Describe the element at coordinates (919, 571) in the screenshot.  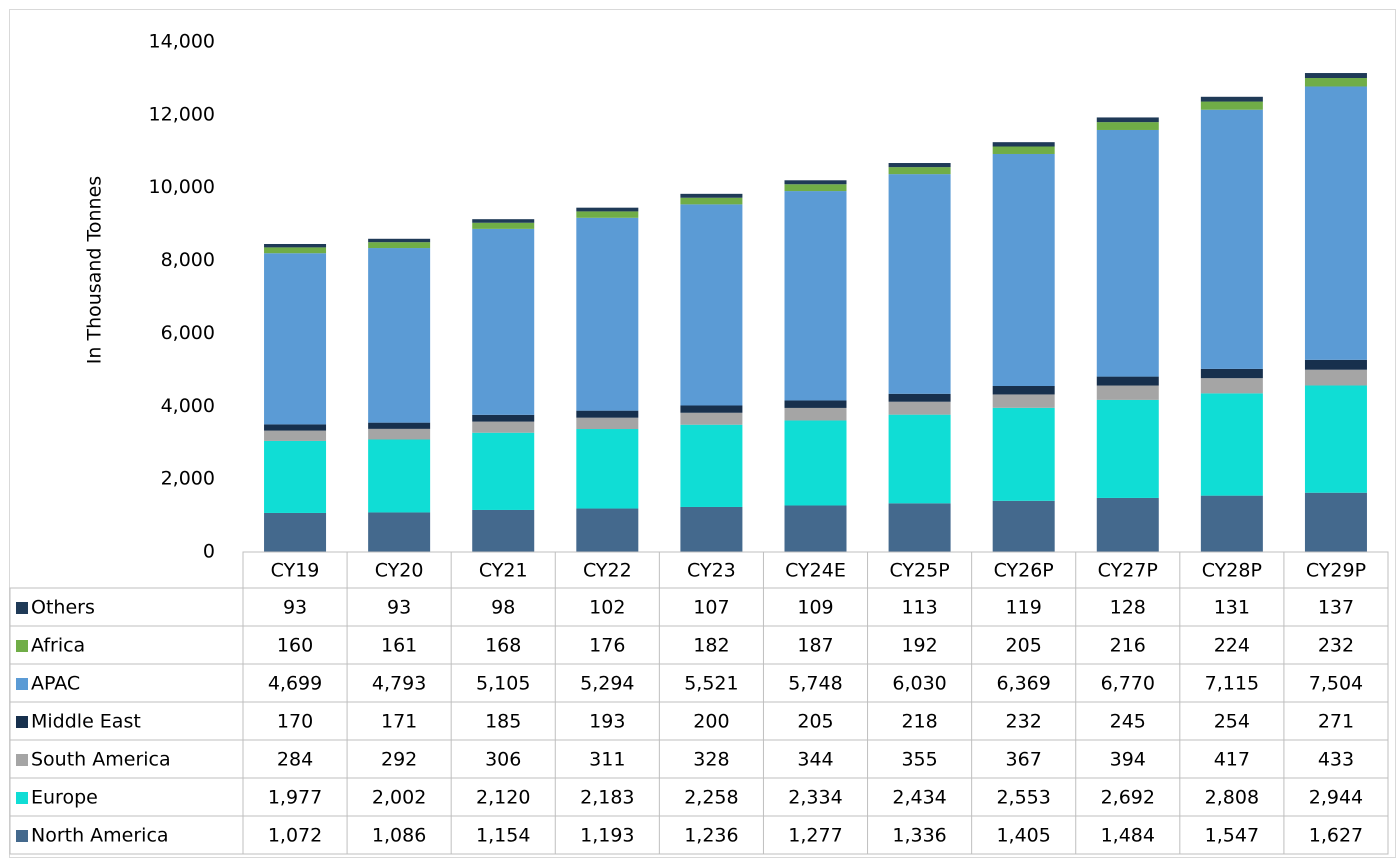
I see `x-tick-label: CY25P` at that location.